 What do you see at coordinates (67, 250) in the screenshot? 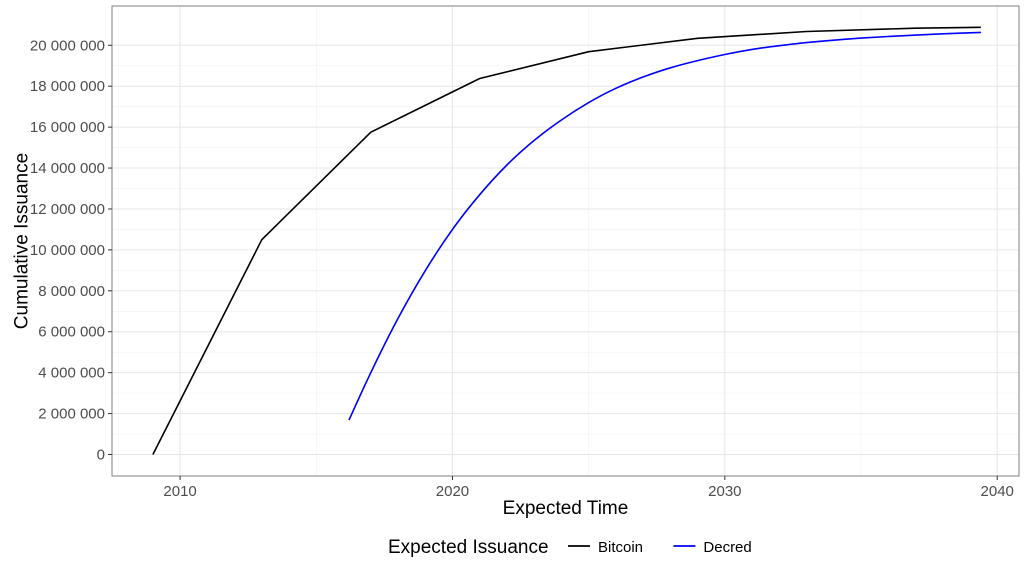
I see `y-tick-label: 10 000 000` at bounding box center [67, 250].